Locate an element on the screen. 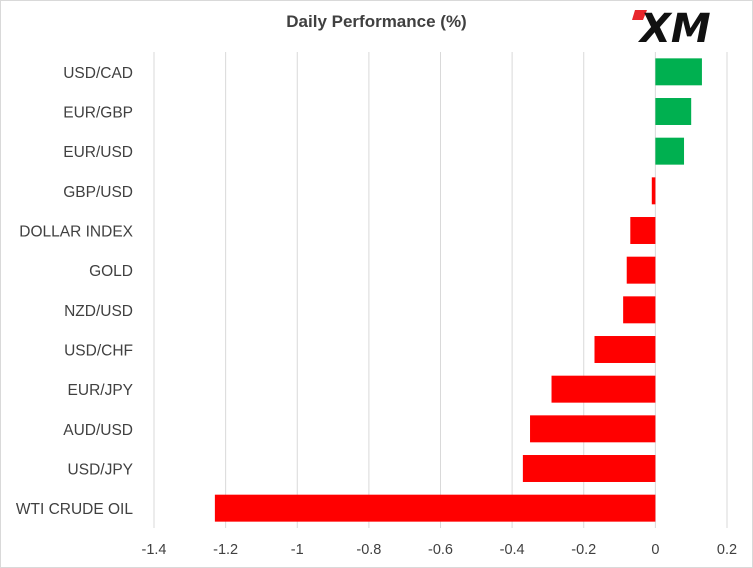 Image resolution: width=753 pixels, height=568 pixels. x-tick-label: -1 is located at coordinates (297, 550).